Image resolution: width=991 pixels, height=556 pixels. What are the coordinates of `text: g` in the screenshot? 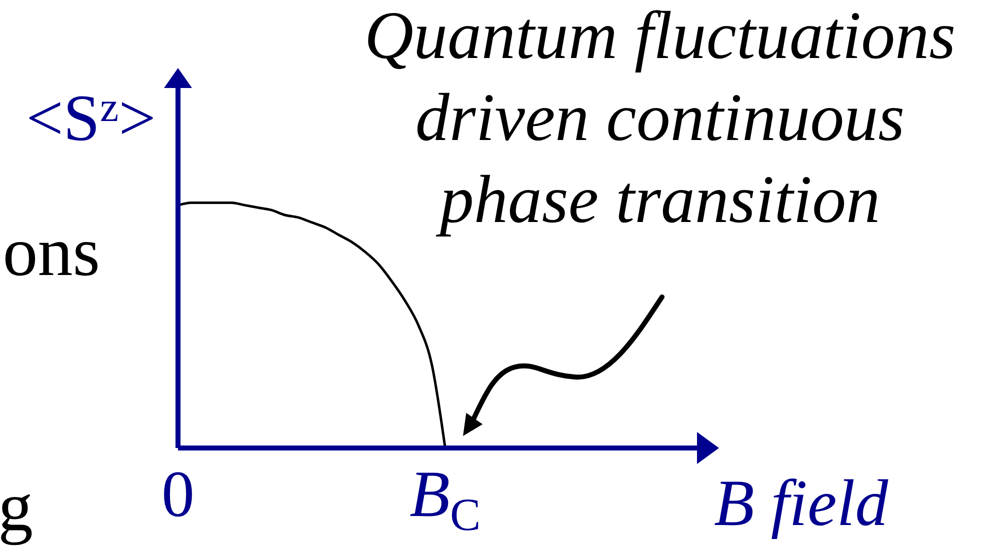 It's located at (16, 507).